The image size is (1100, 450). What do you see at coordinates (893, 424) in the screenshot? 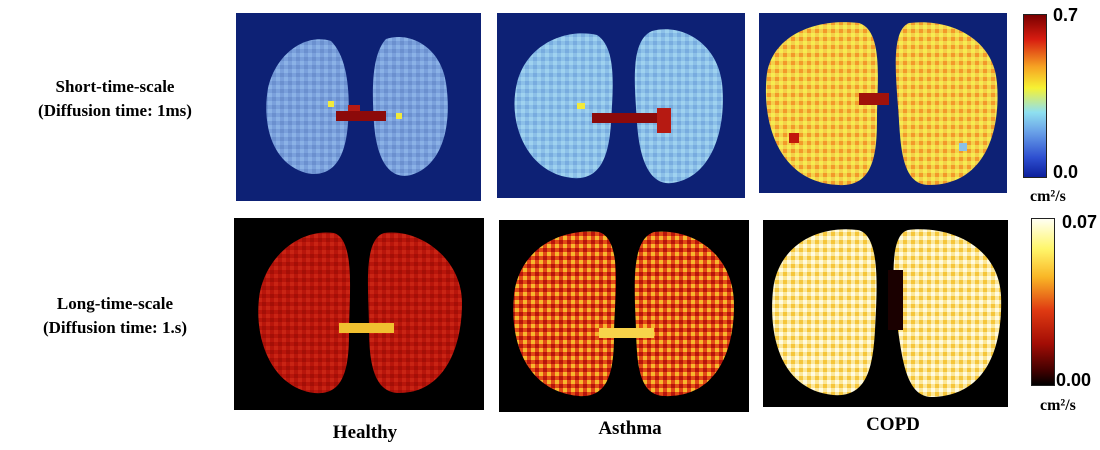
I see `column-label-copd: COPD` at bounding box center [893, 424].